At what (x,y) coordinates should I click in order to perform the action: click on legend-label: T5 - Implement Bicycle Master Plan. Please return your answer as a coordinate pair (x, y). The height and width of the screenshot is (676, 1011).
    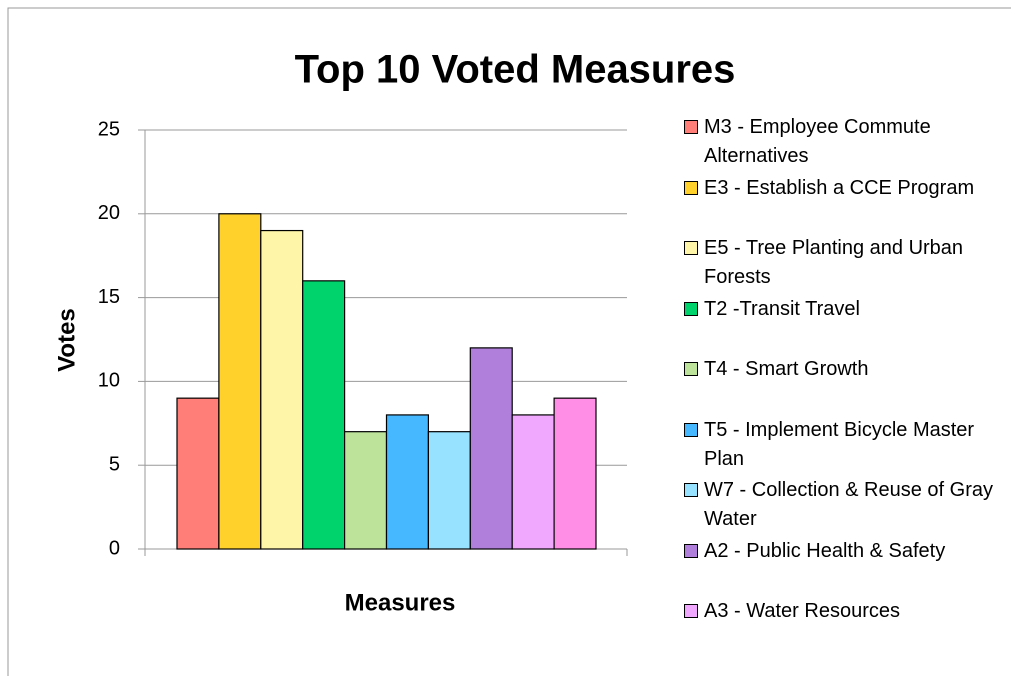
    Looking at the image, I should click on (839, 444).